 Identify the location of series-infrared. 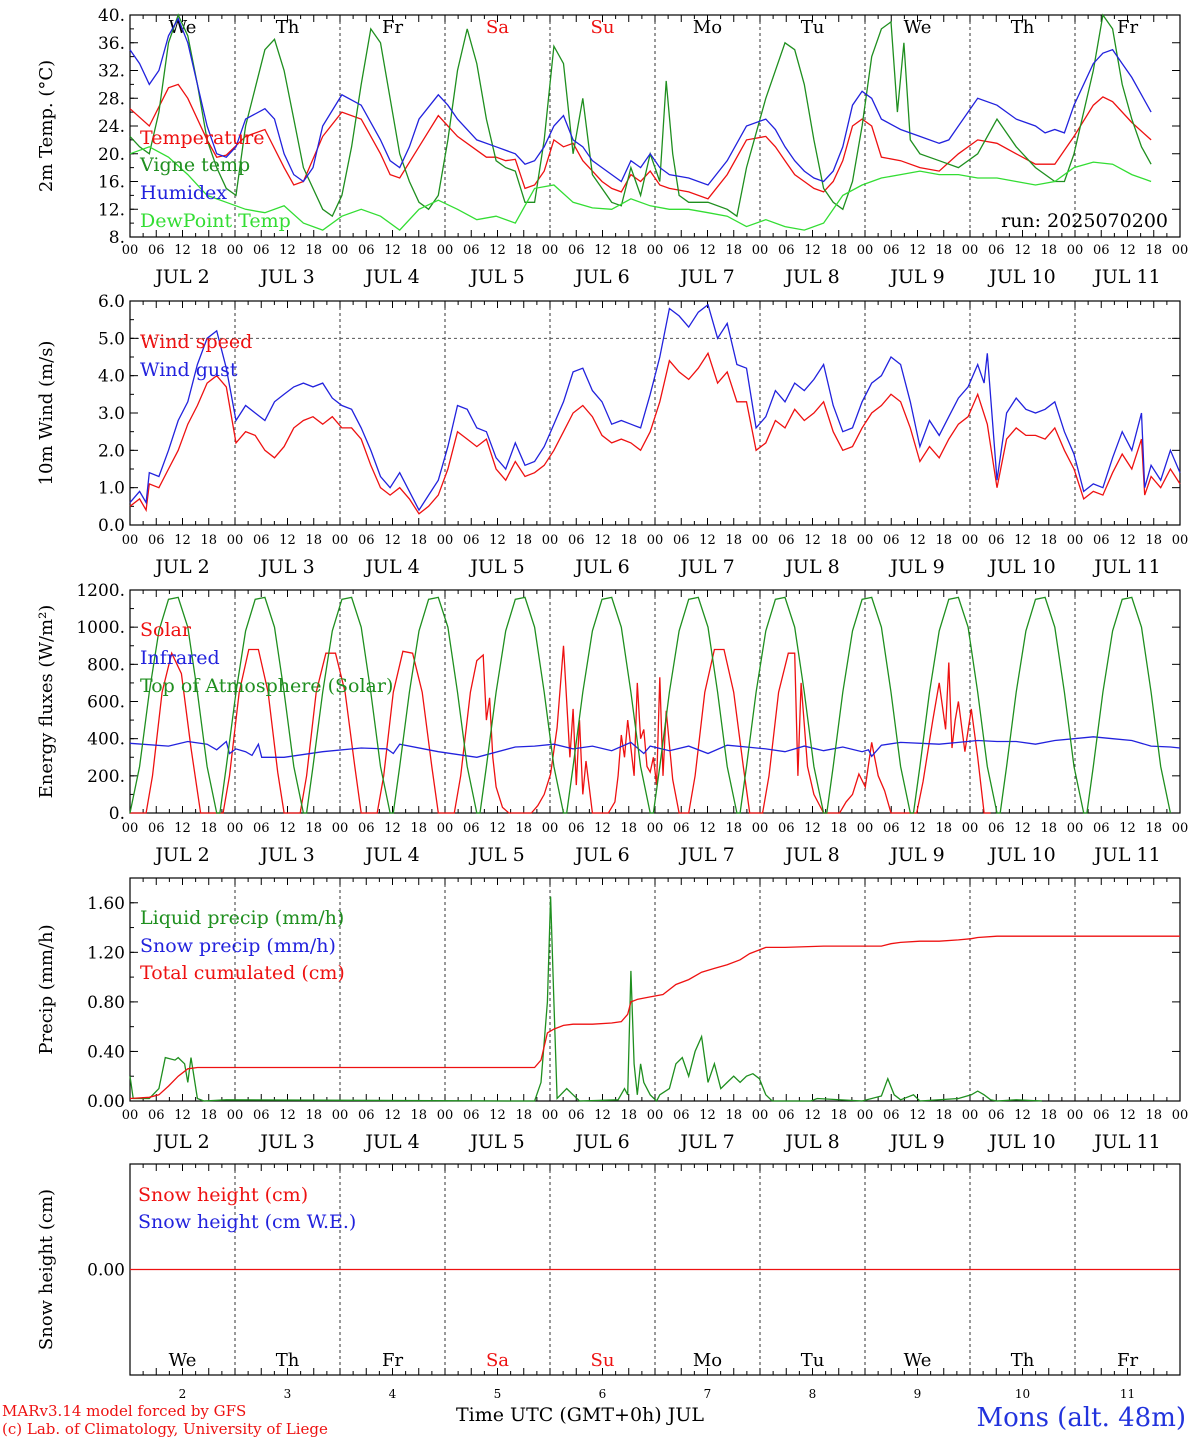
(655, 747).